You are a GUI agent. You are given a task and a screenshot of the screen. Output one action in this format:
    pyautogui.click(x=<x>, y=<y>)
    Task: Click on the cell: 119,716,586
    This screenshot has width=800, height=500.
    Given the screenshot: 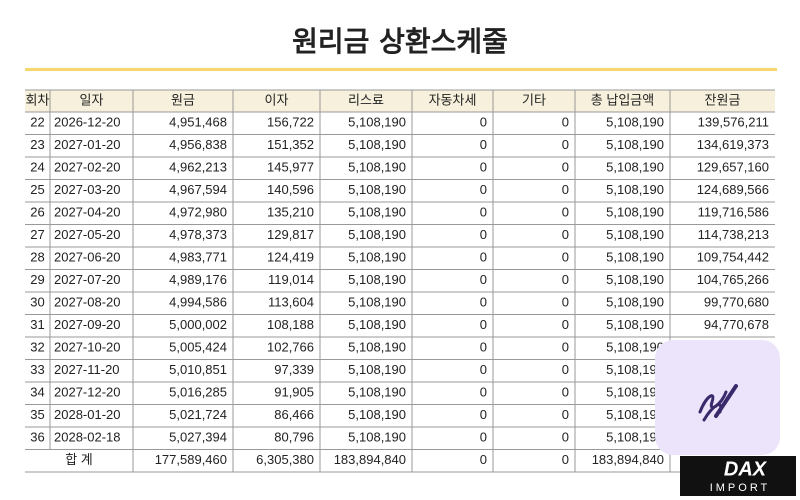 What is the action you would take?
    pyautogui.click(x=733, y=212)
    